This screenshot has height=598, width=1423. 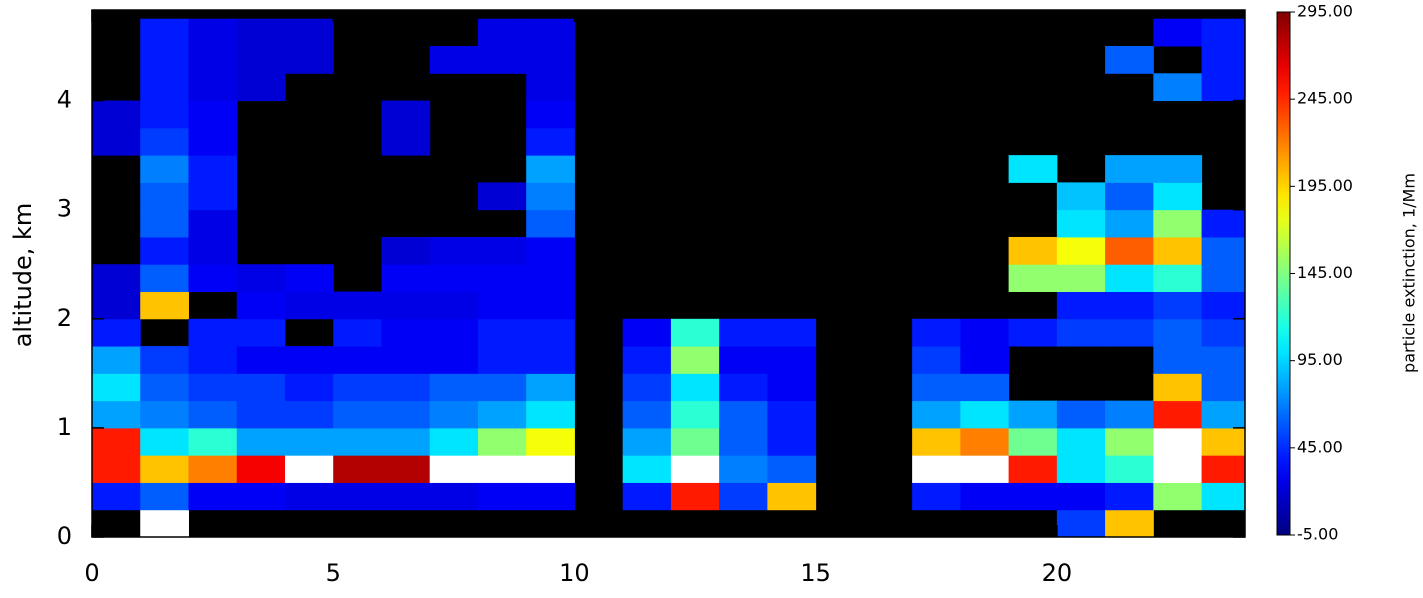 I want to click on y-tick-label: 2, so click(x=64, y=318).